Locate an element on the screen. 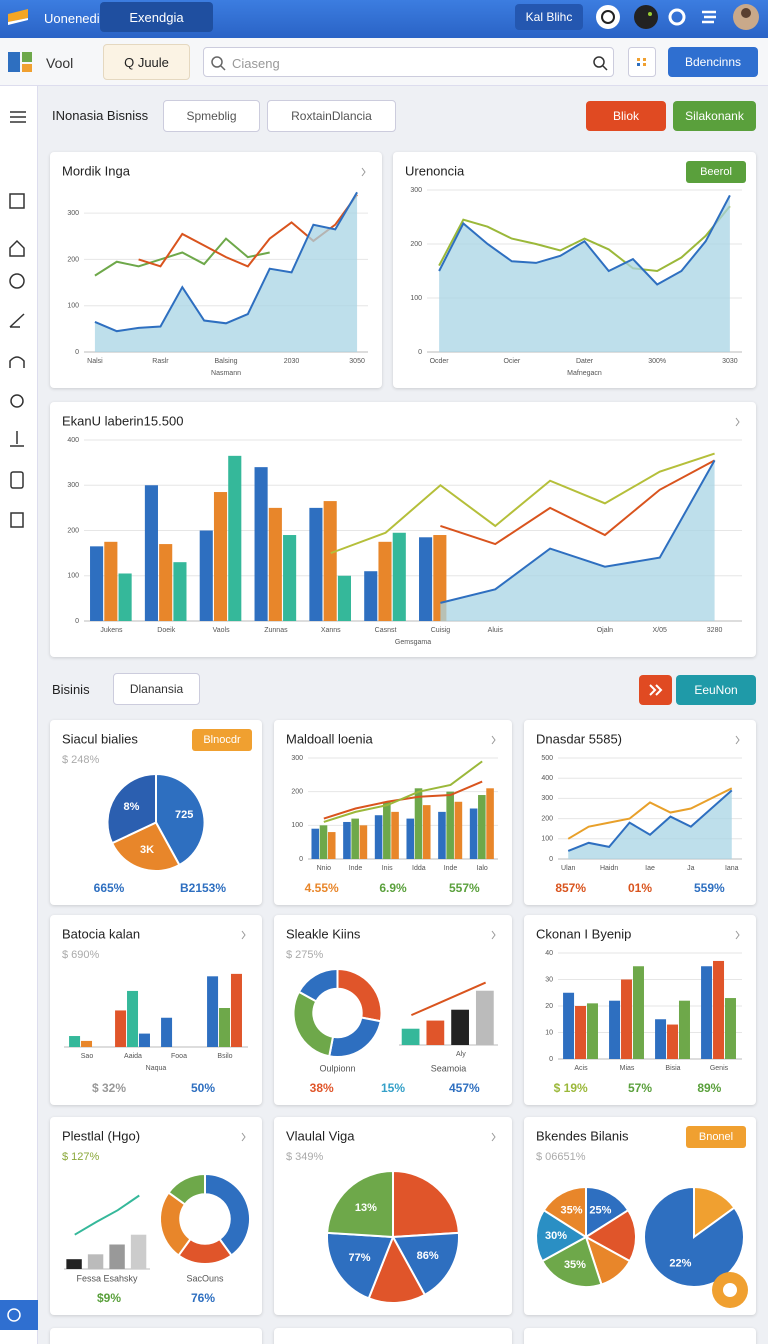 The height and width of the screenshot is (1344, 768). slice-label: 35% is located at coordinates (572, 1211).